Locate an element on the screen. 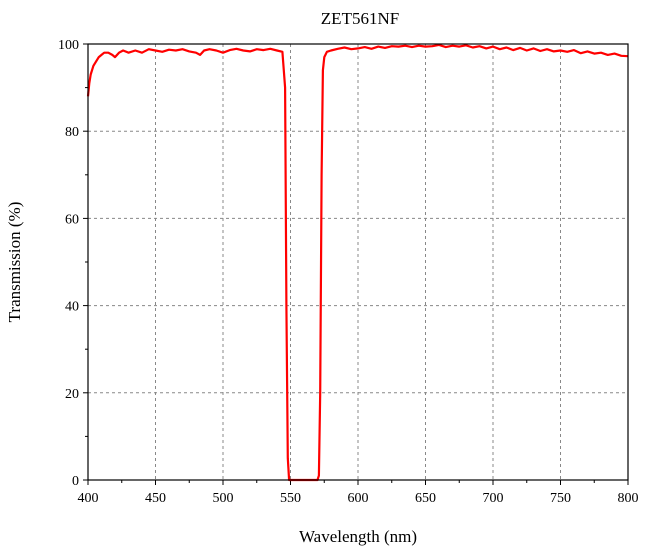 The height and width of the screenshot is (556, 653). y-tick-label: 100 is located at coordinates (68, 45).